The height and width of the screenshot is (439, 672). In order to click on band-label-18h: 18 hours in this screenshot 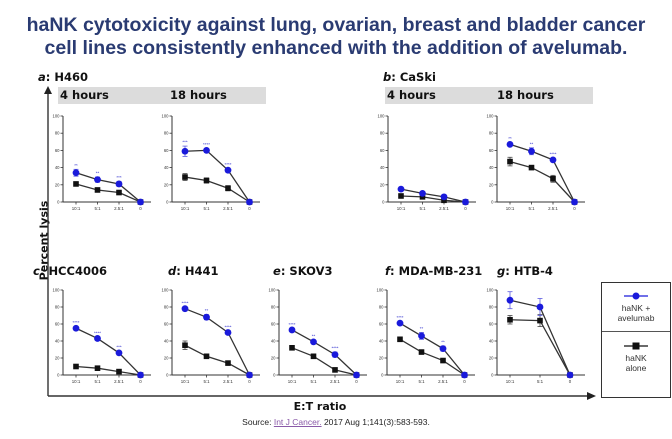, I will do `click(525, 95)`.